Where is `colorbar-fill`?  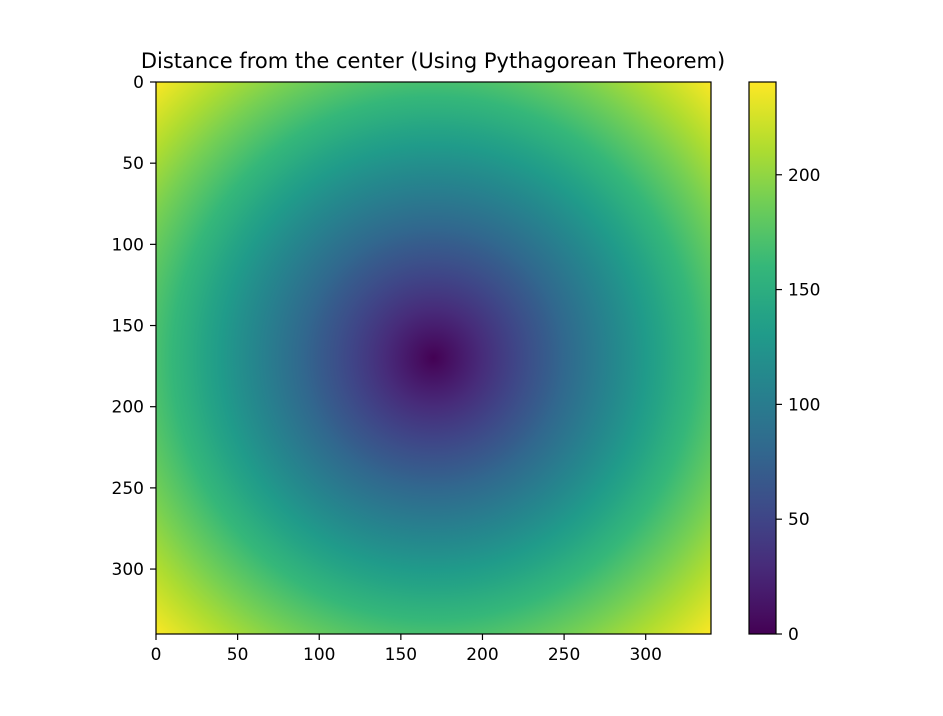 colorbar-fill is located at coordinates (762, 358).